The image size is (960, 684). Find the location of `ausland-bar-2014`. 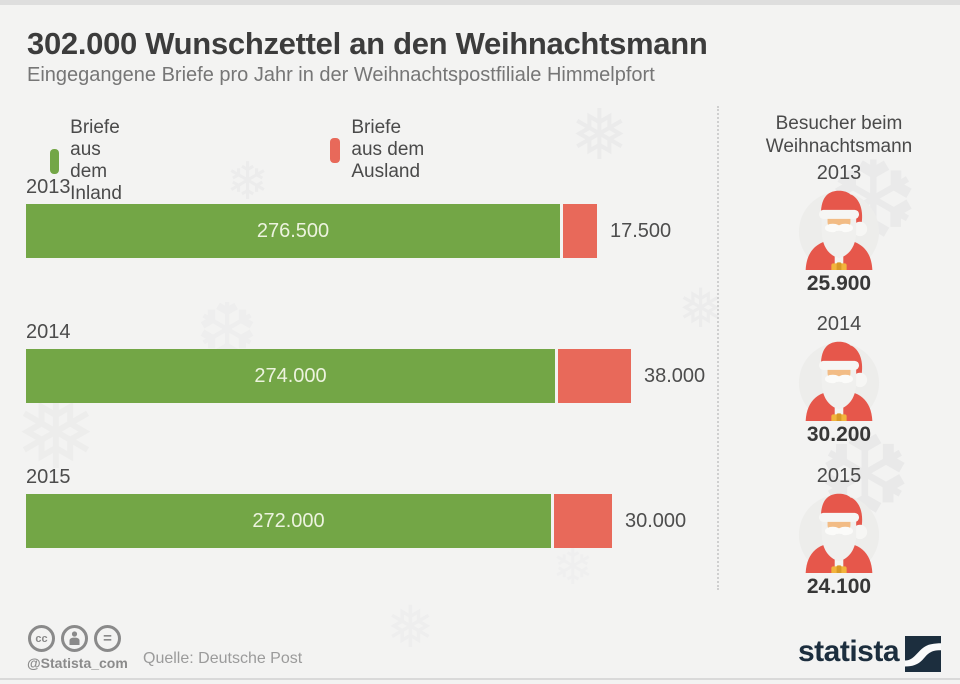

ausland-bar-2014 is located at coordinates (594, 376).